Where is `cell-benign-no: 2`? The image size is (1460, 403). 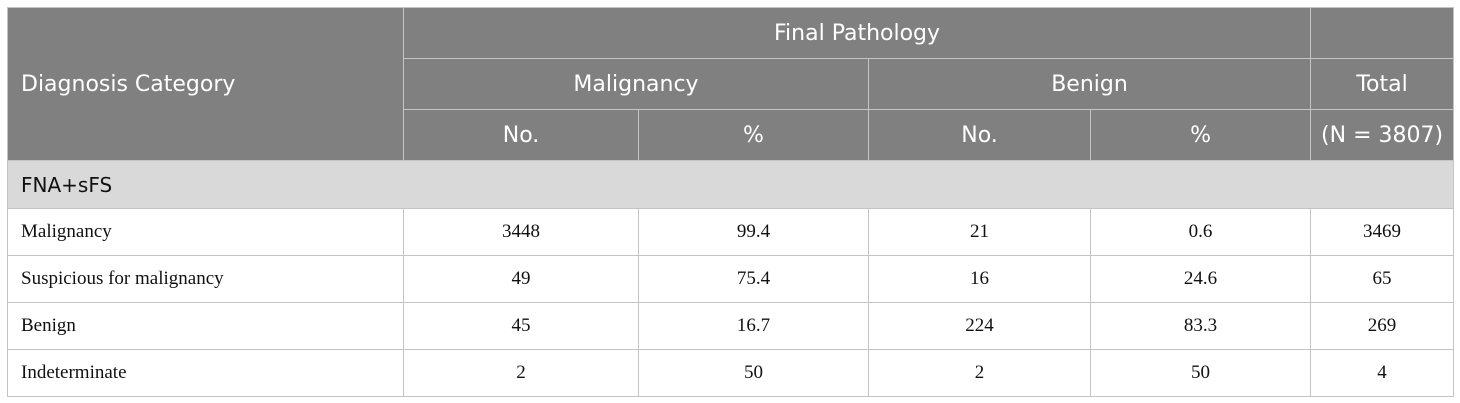
cell-benign-no: 2 is located at coordinates (979, 373).